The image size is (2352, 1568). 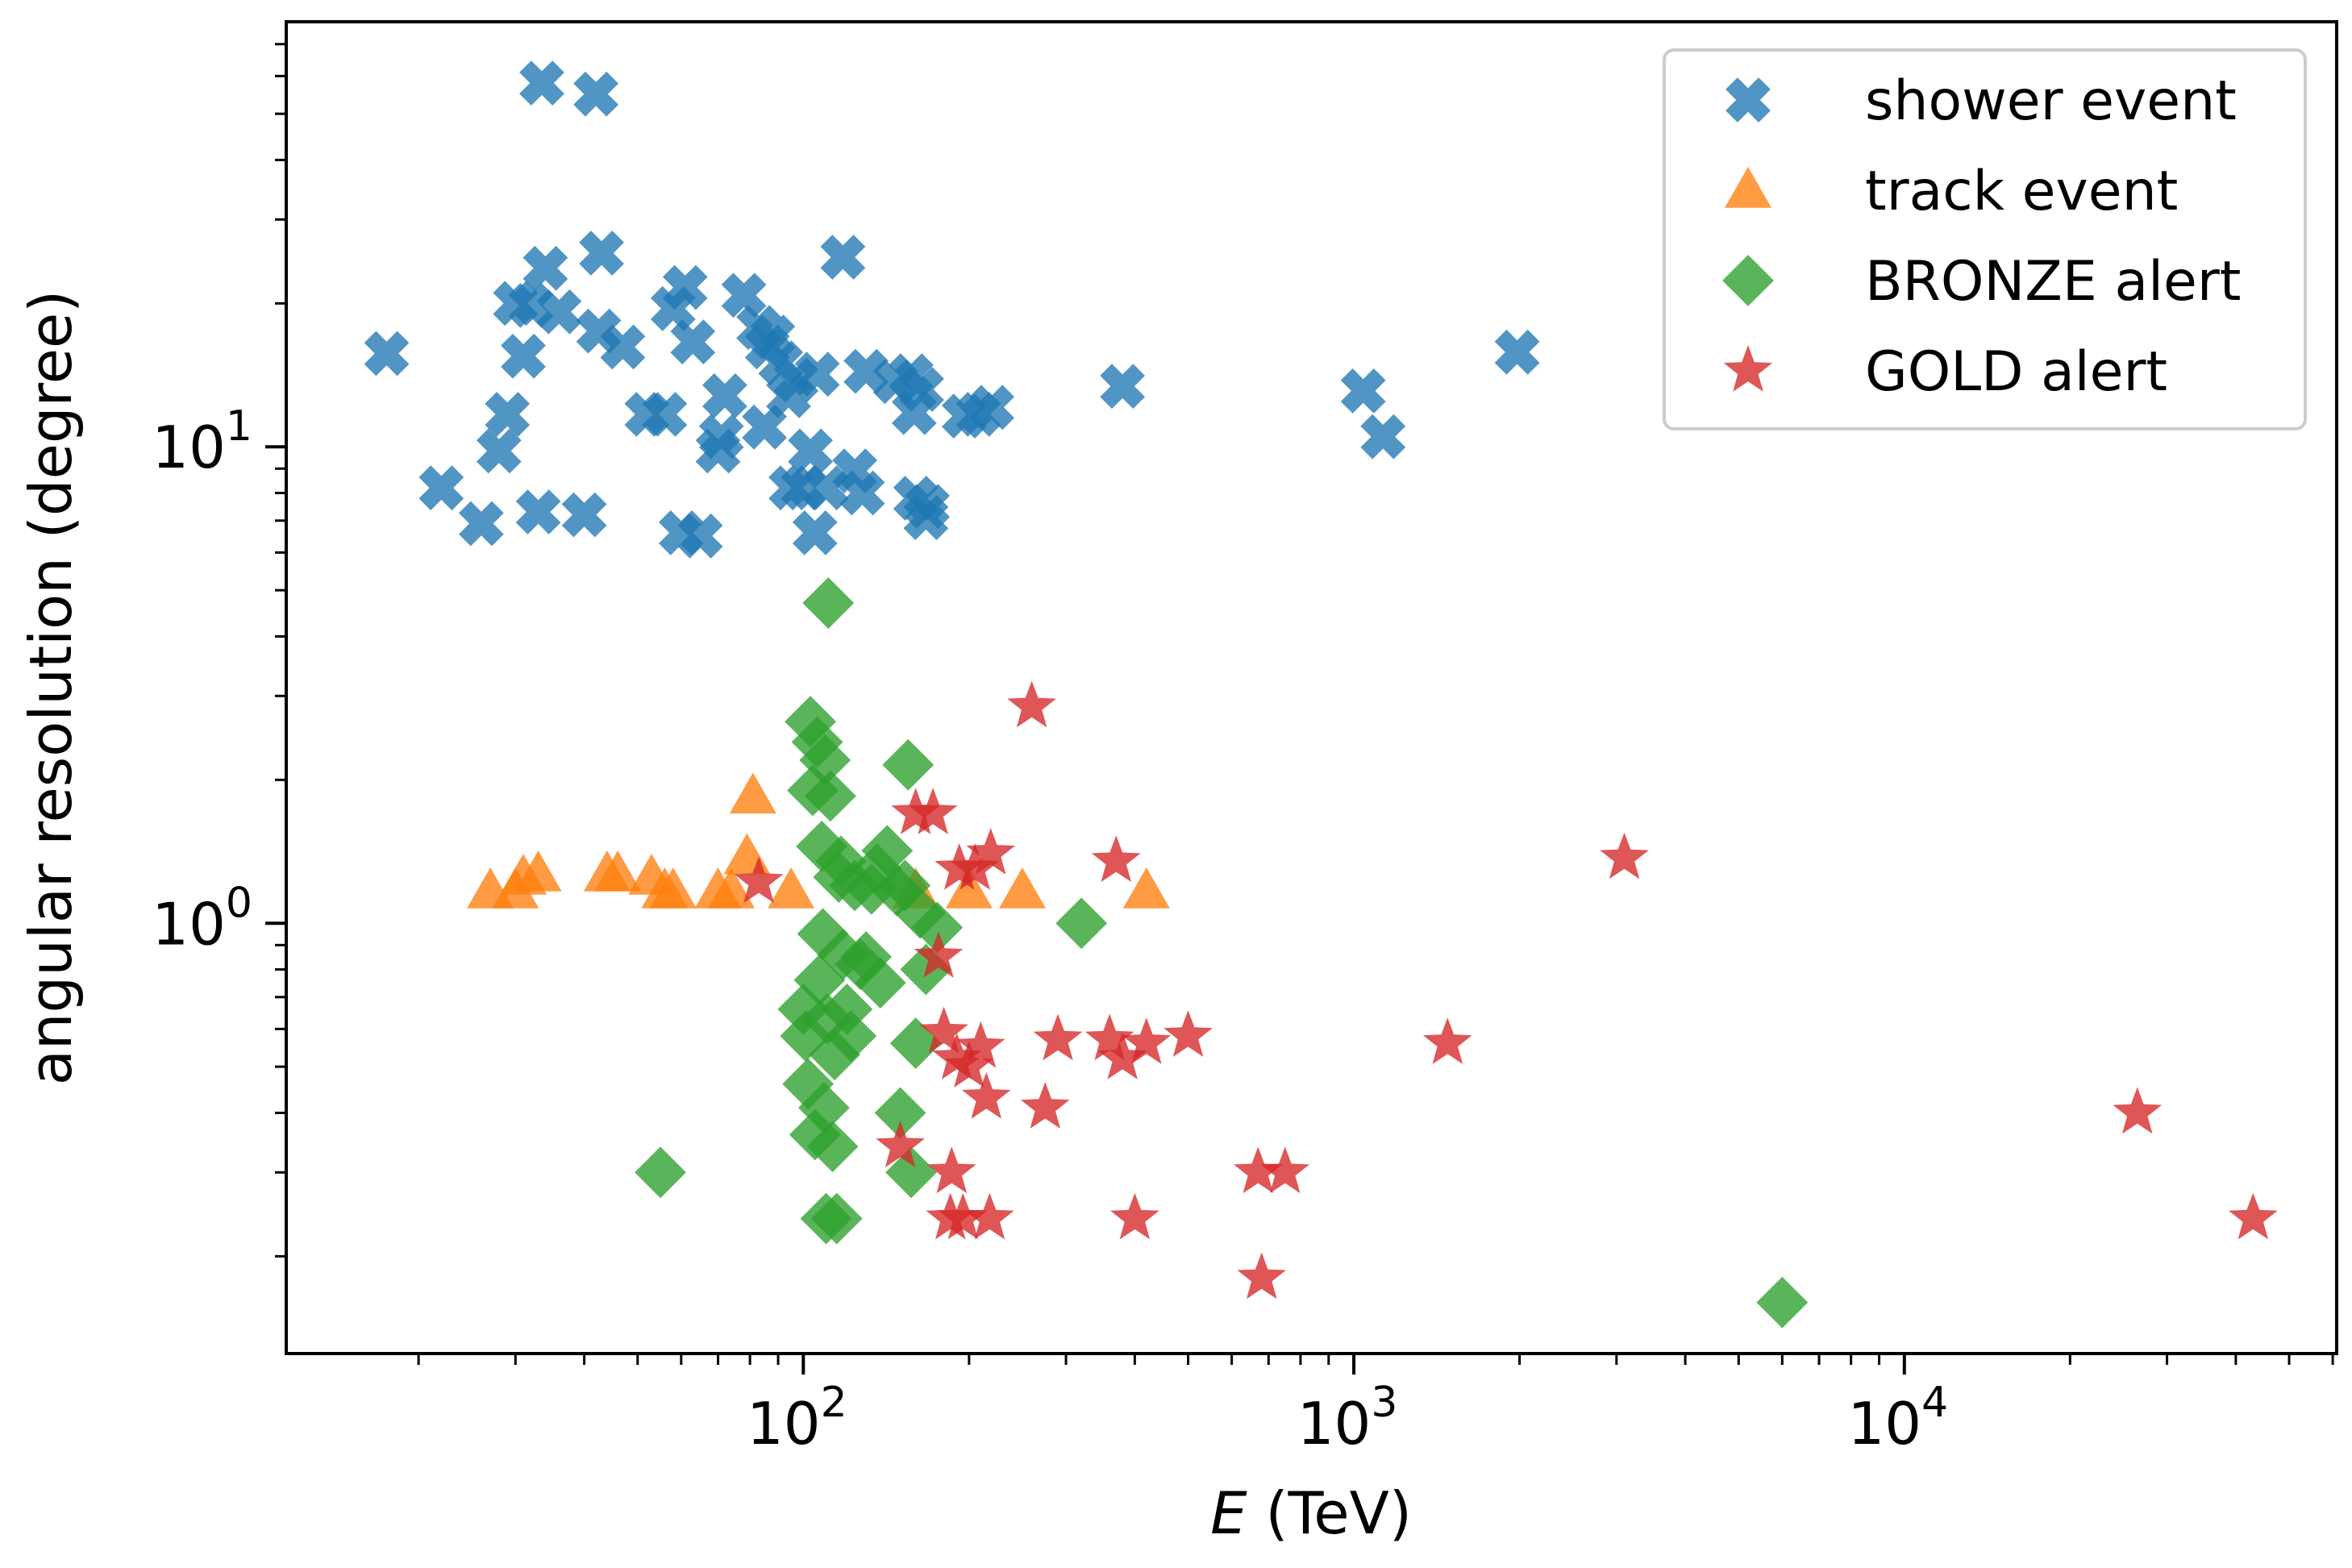 What do you see at coordinates (1897, 1418) in the screenshot?
I see `x-tick-label: 104` at bounding box center [1897, 1418].